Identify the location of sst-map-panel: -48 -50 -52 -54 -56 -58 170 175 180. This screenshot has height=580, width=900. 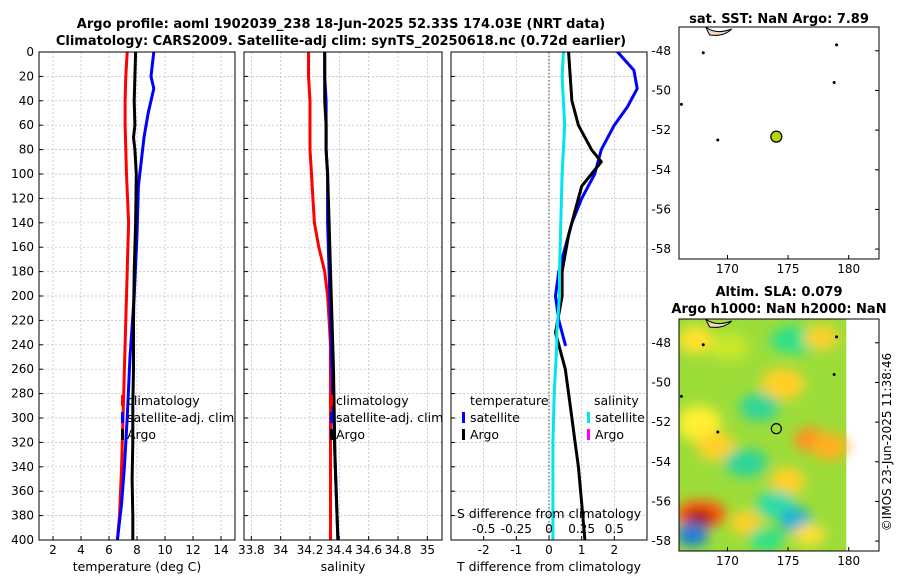
(765, 151).